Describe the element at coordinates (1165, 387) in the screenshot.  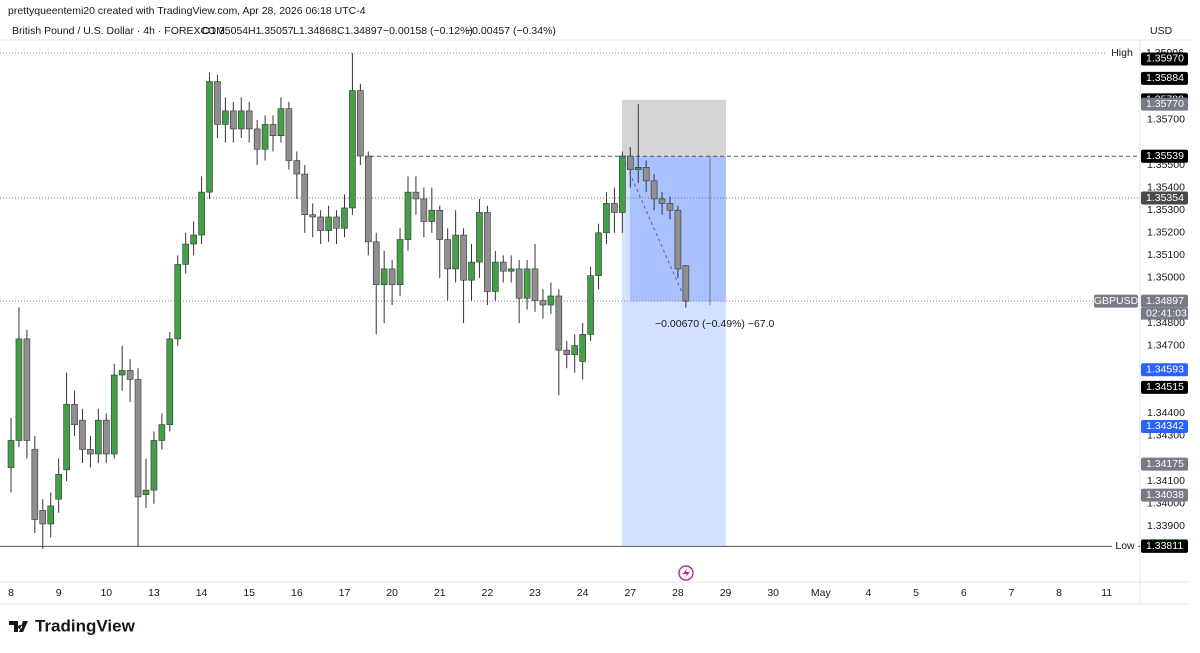
I see `price-tag-label: 1.34515` at that location.